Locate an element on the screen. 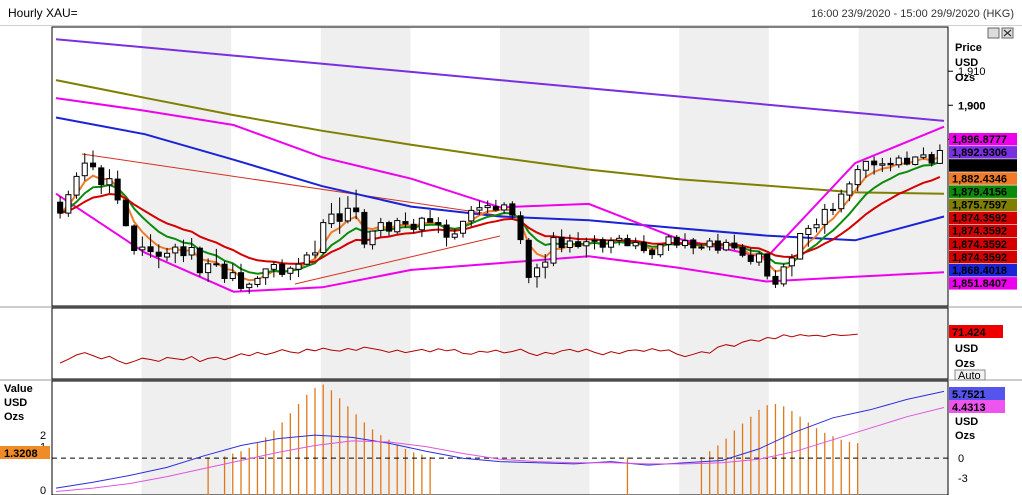 Image resolution: width=1022 pixels, height=495 pixels. price-tag-value: 1,874.3592 is located at coordinates (979, 245).